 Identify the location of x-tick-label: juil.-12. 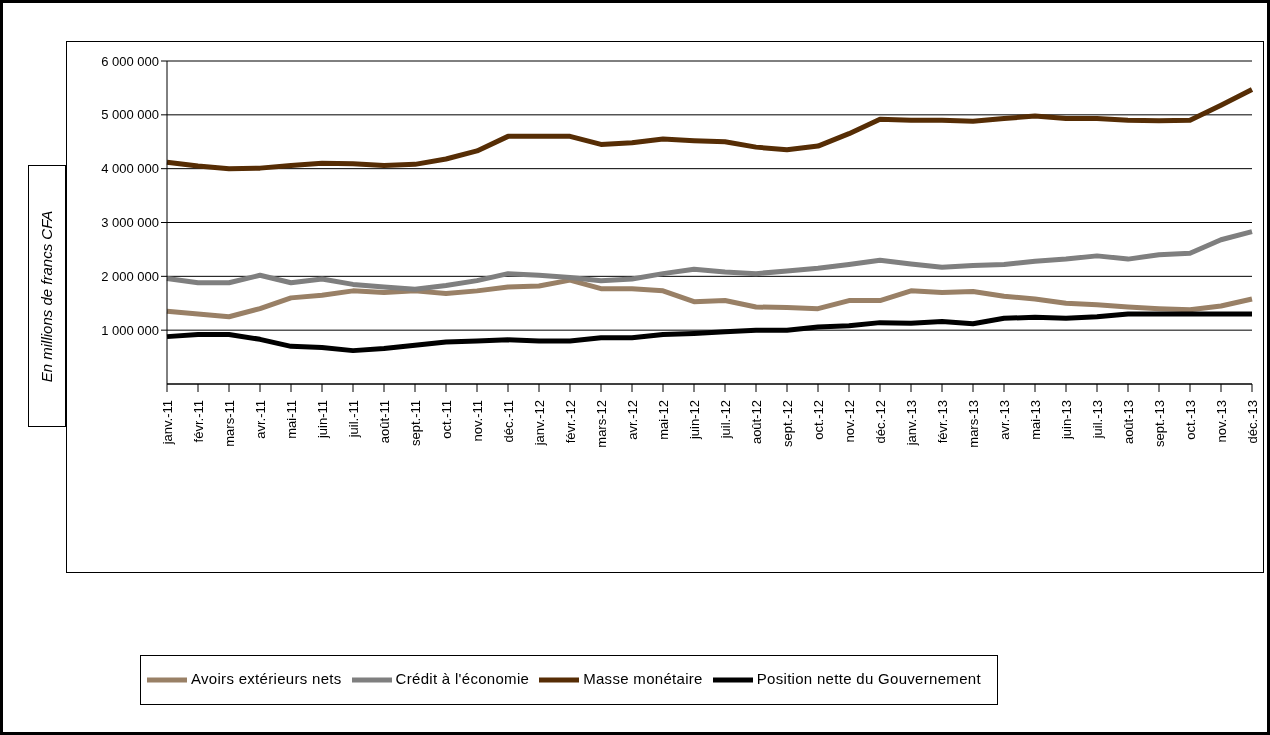
(725, 420).